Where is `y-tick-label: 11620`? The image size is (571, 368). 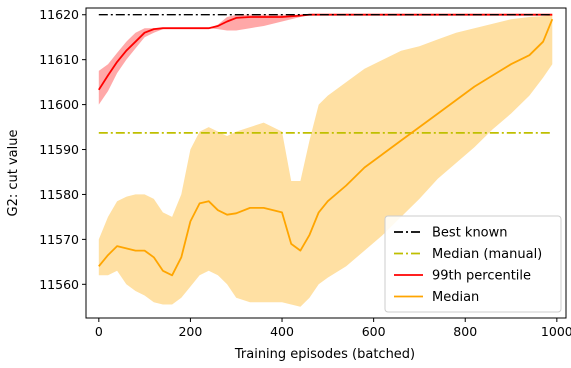
y-tick-label: 11620 is located at coordinates (59, 14).